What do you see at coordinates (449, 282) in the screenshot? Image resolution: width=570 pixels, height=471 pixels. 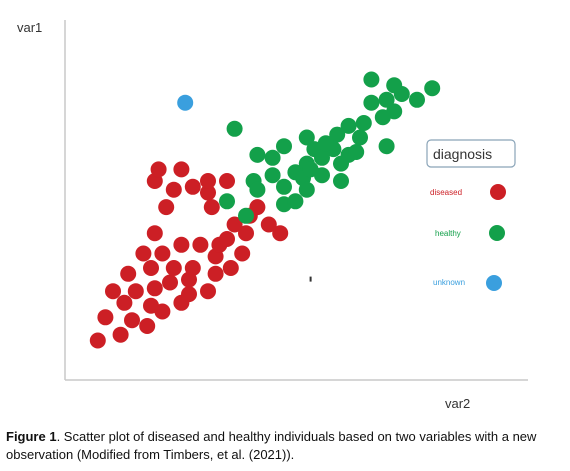 I see `legend-label-unknown: unknown` at bounding box center [449, 282].